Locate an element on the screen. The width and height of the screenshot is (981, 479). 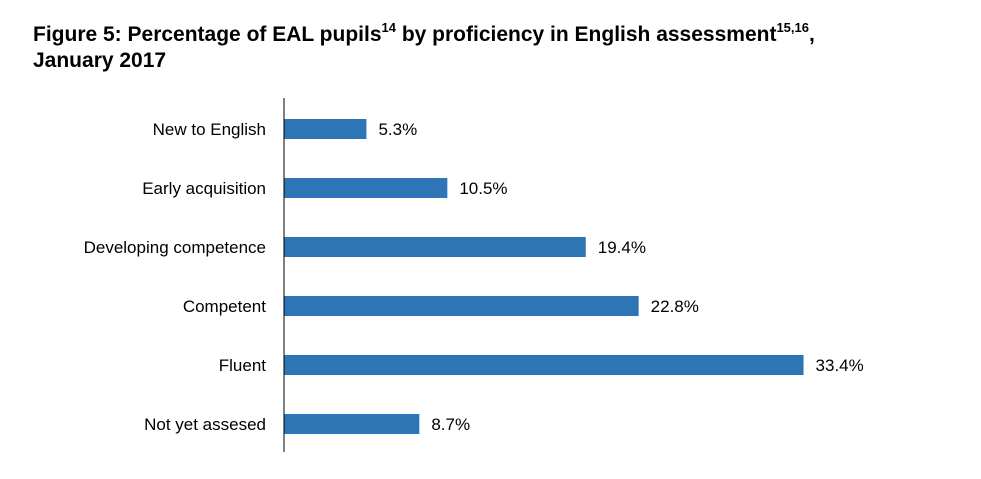
bar-competent is located at coordinates (461, 306).